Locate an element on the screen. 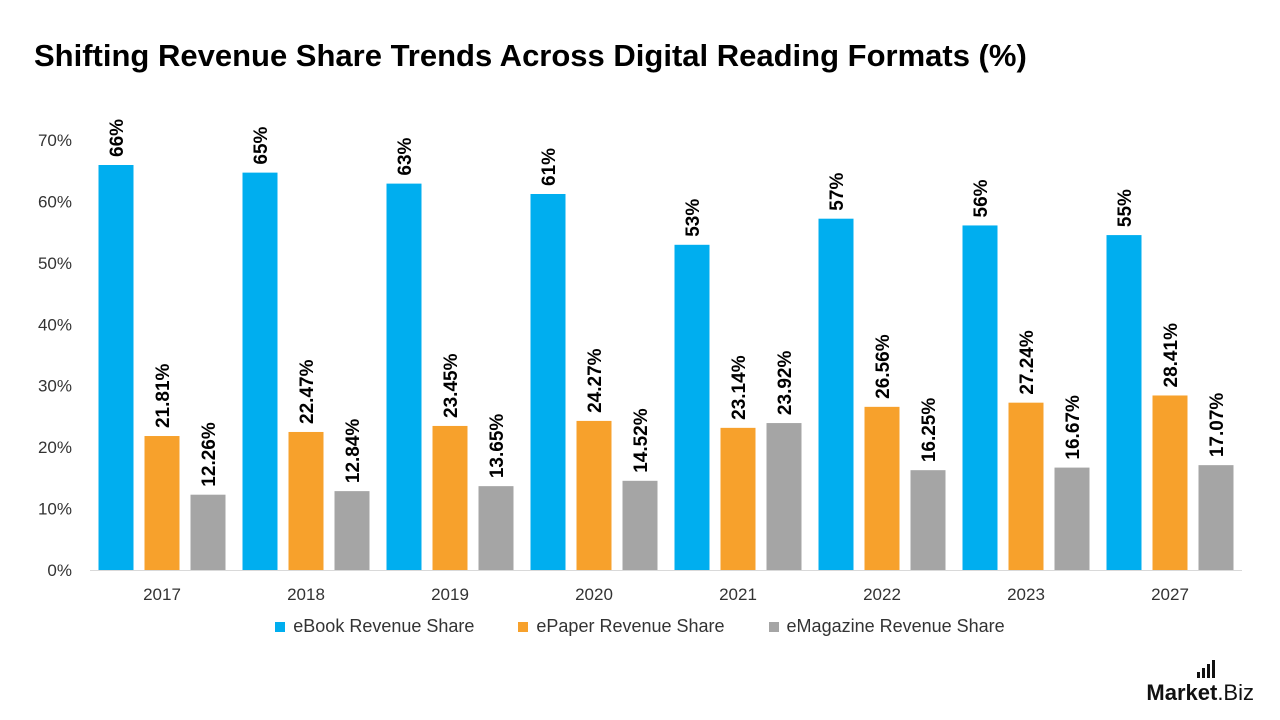  y-tick-label: 10% is located at coordinates (55, 509).